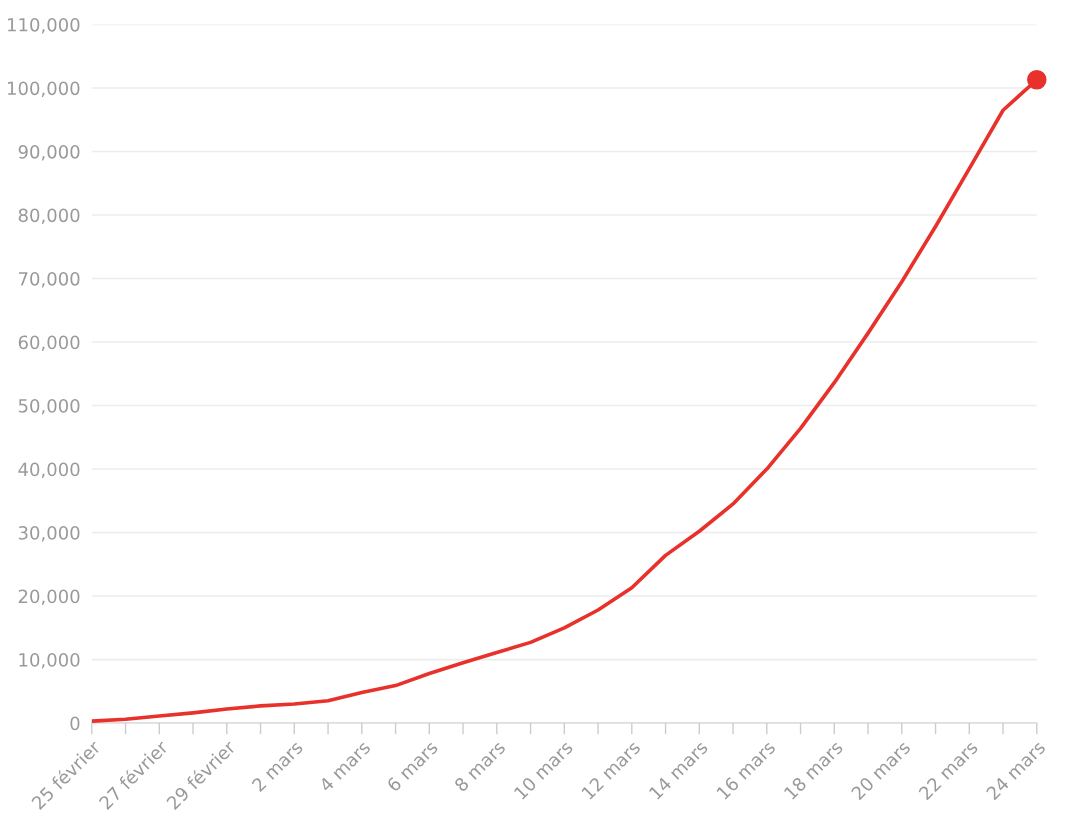  What do you see at coordinates (49, 343) in the screenshot?
I see `y-tick-label: 60,000` at bounding box center [49, 343].